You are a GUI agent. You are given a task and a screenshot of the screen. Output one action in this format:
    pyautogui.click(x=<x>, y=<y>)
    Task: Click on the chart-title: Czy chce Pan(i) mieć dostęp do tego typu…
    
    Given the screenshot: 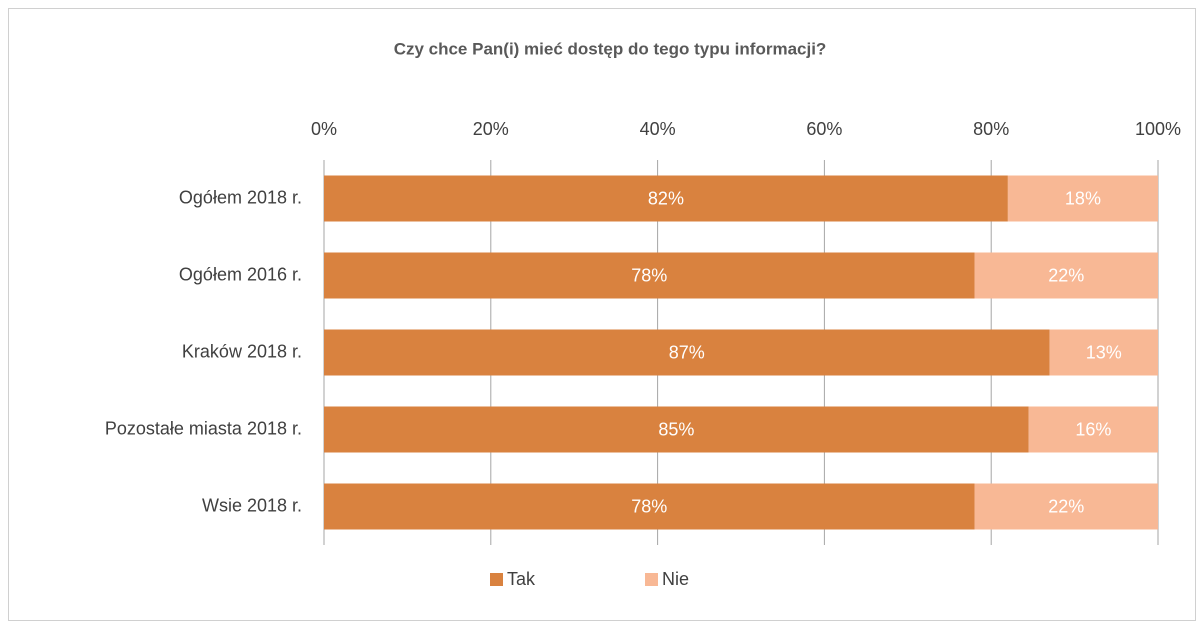 What is the action you would take?
    pyautogui.click(x=610, y=48)
    